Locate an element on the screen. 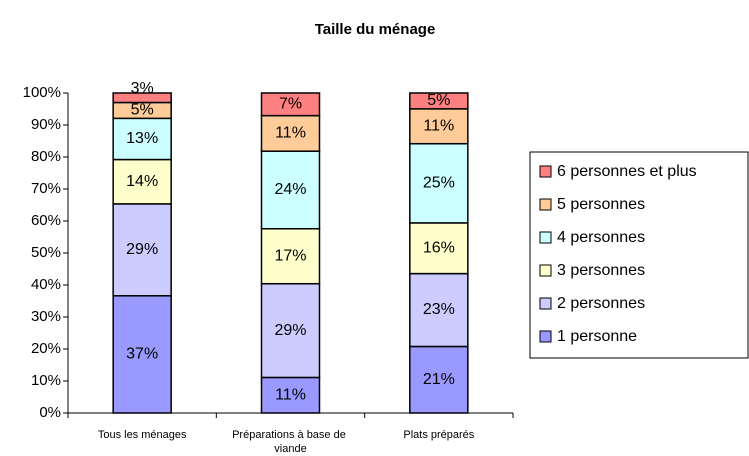  y-tick-label: 20% is located at coordinates (46, 348).